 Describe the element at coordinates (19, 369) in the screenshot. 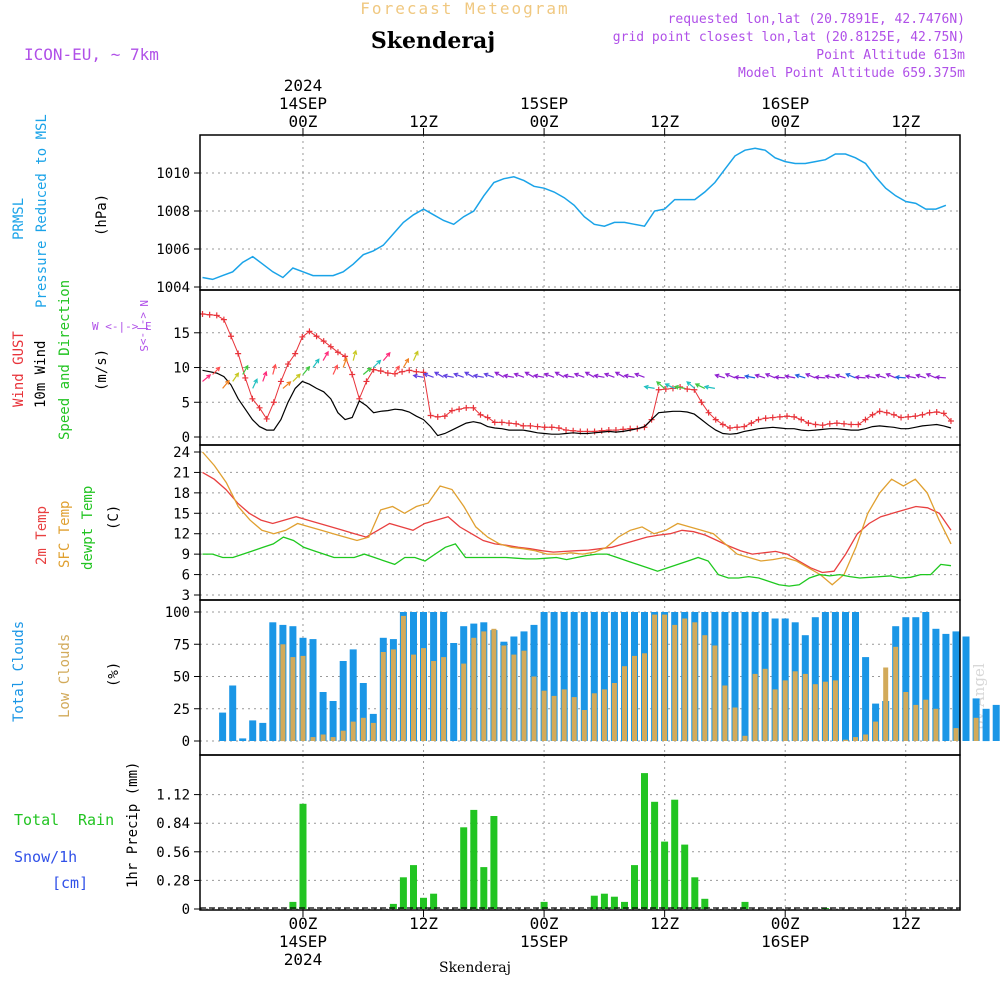

I see `wind-gust-label: Wind GUST` at that location.